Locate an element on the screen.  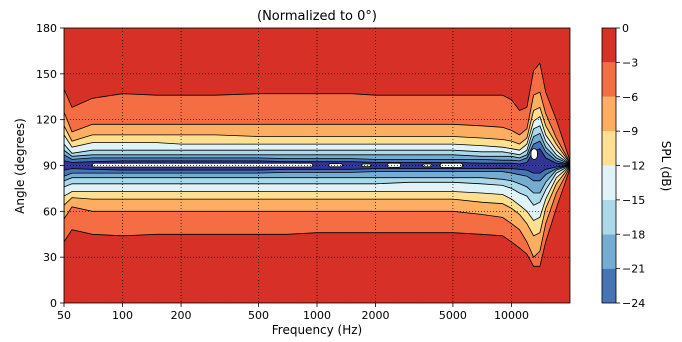
chart-title: (Normalized to 0°) is located at coordinates (317, 16).